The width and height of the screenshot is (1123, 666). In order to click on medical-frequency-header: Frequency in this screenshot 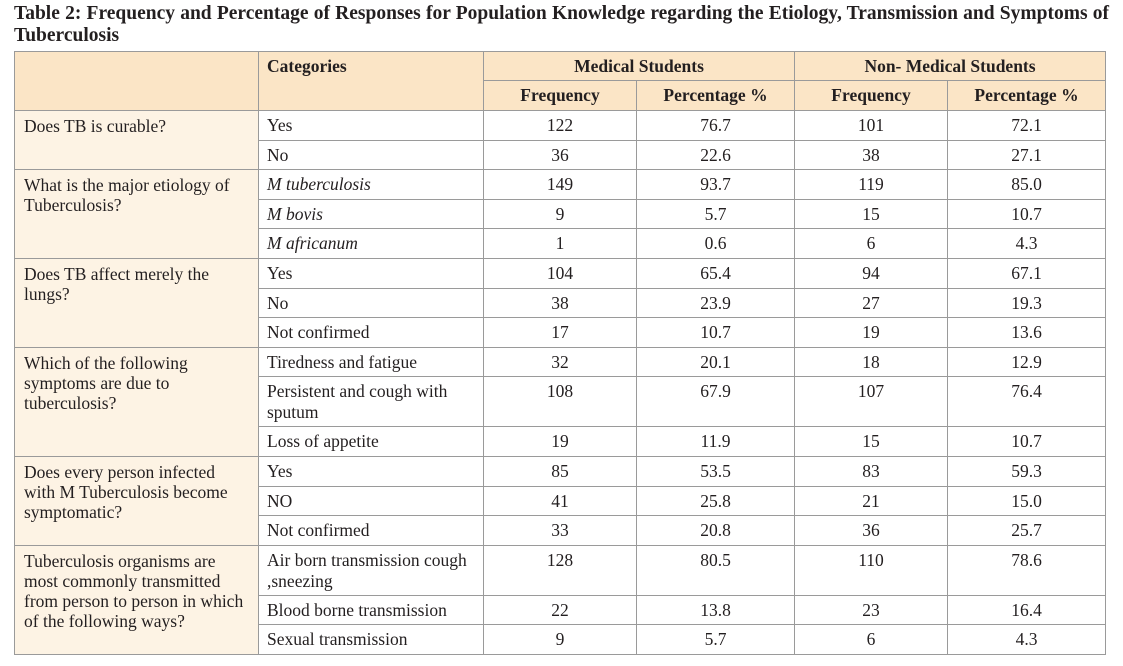, I will do `click(560, 95)`.